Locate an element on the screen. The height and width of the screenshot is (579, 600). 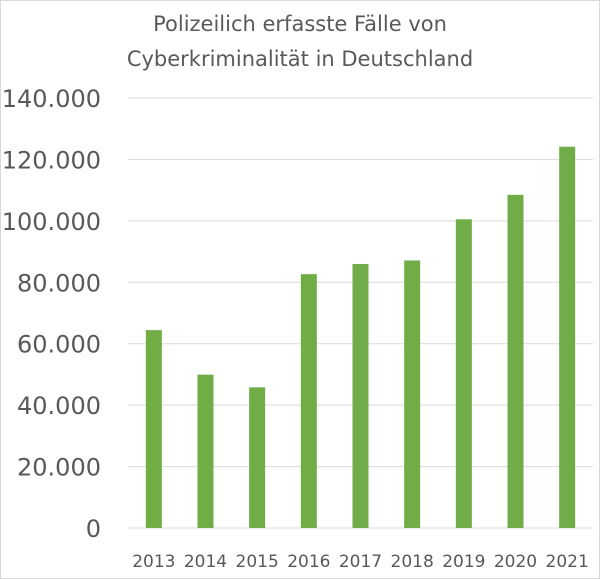
bar-2021 is located at coordinates (567, 337).